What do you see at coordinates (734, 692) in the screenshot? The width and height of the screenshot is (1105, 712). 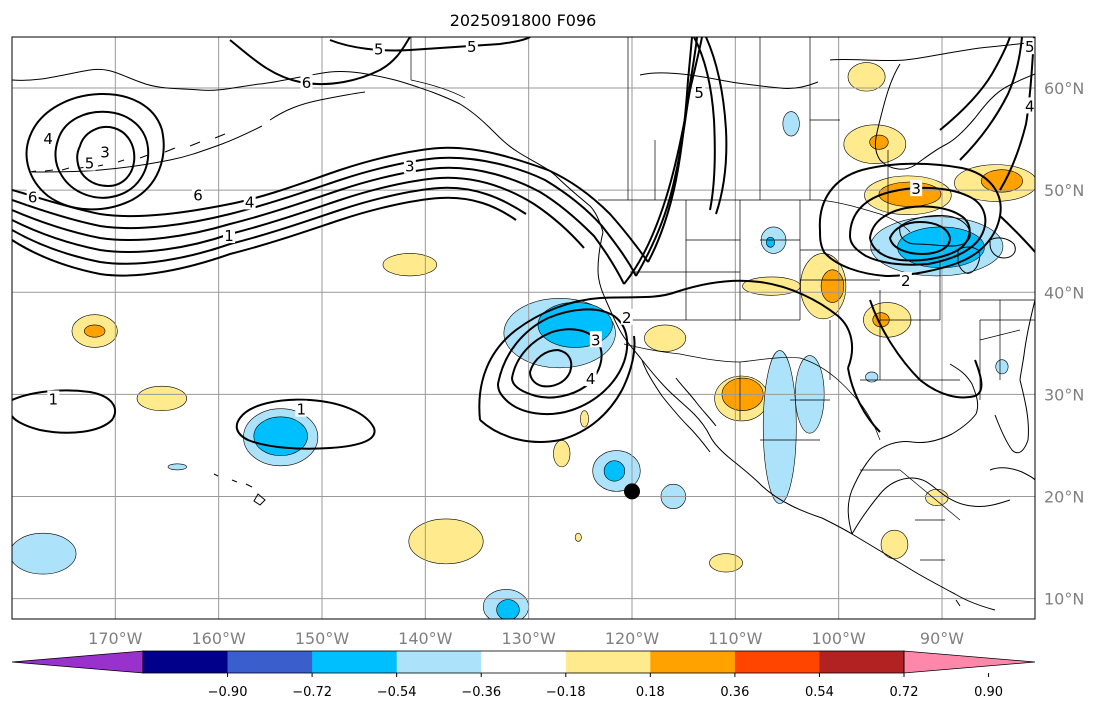 I see `colorbar-tick-label: 0.36` at bounding box center [734, 692].